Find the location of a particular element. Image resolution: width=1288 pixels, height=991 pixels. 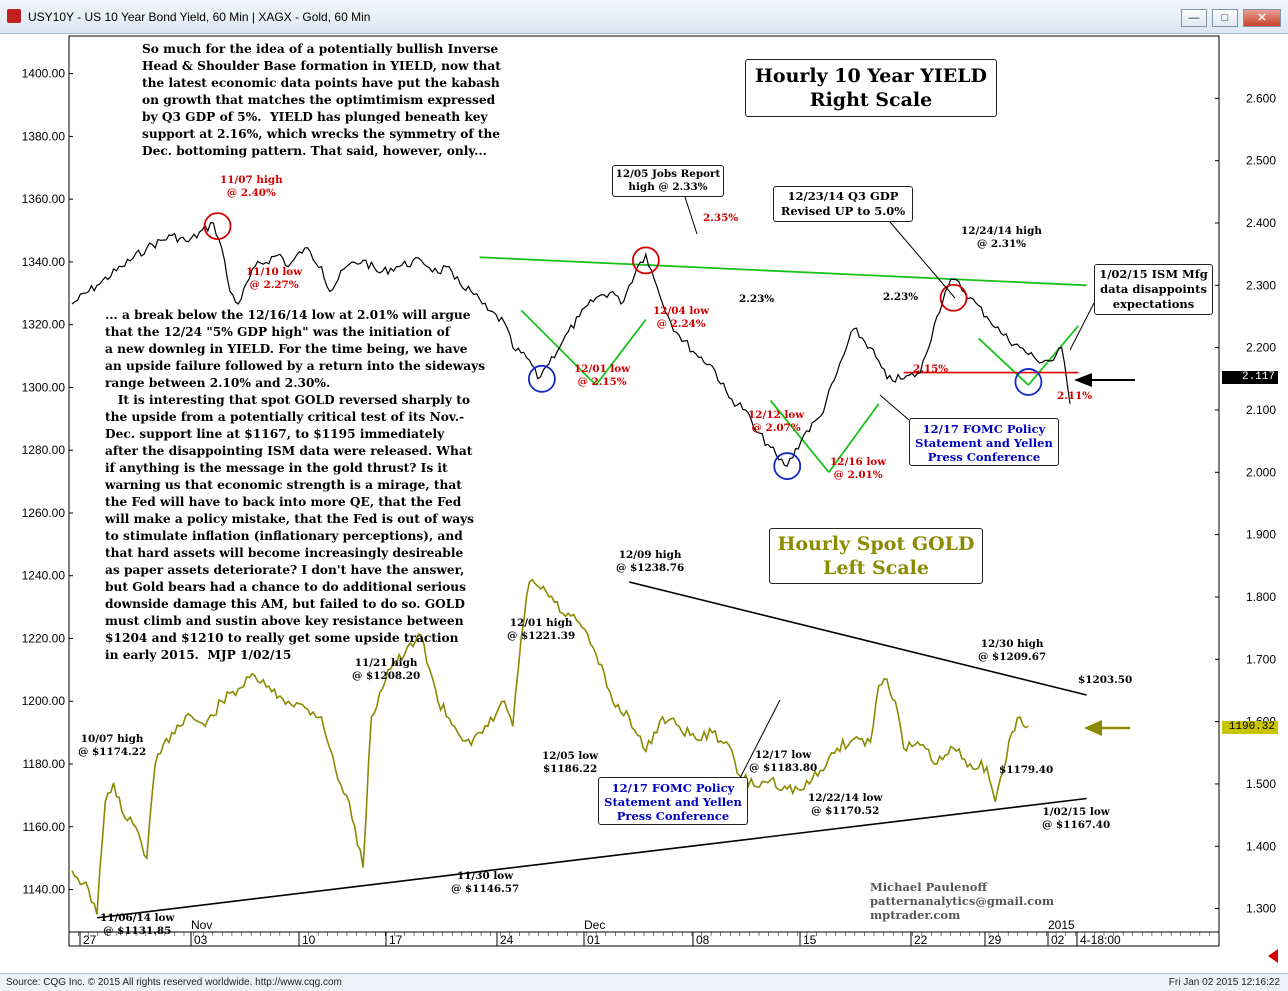

yield-annotation: 11/07 high @ 2.40% is located at coordinates (251, 186).